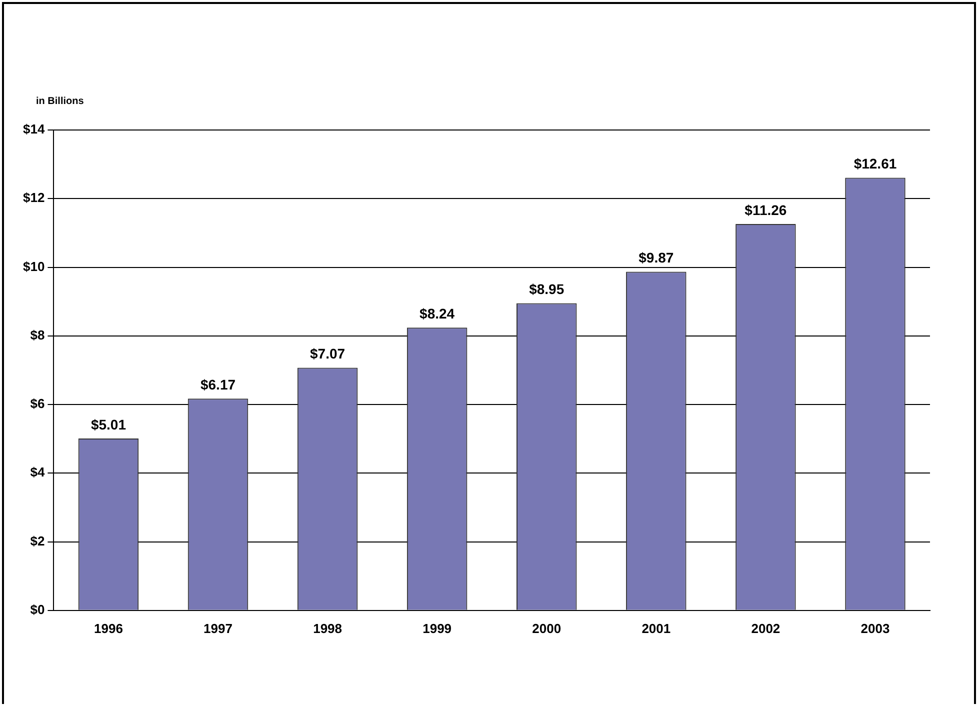 Image resolution: width=977 pixels, height=707 pixels. I want to click on y-tick-label: $6, so click(37, 404).